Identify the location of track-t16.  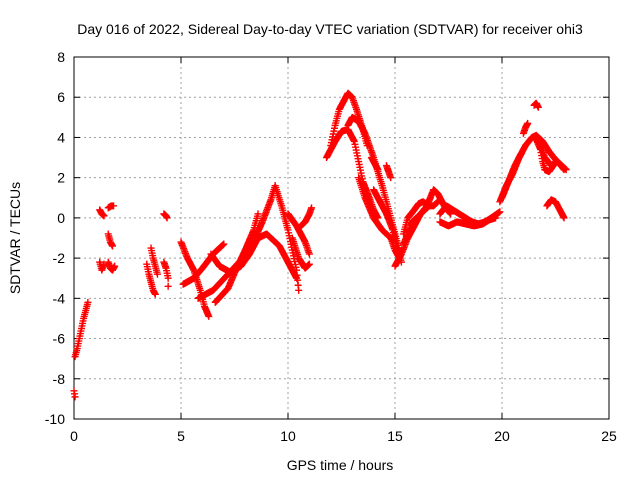
(254, 256).